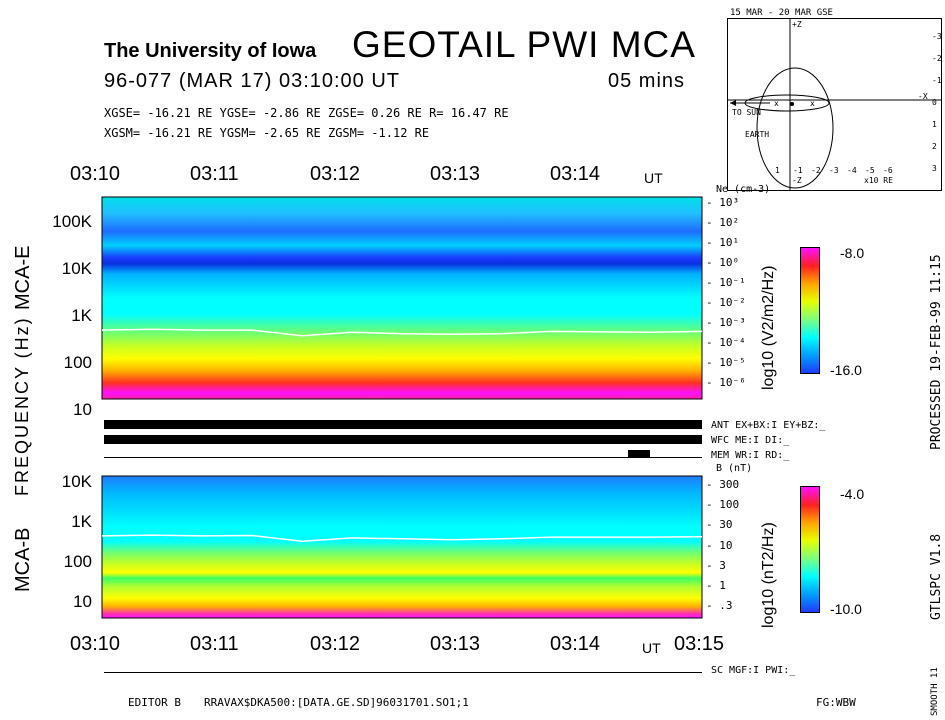 This screenshot has height=720, width=945. Describe the element at coordinates (934, 146) in the screenshot. I see `orbit-y-tick-label: 2` at that location.